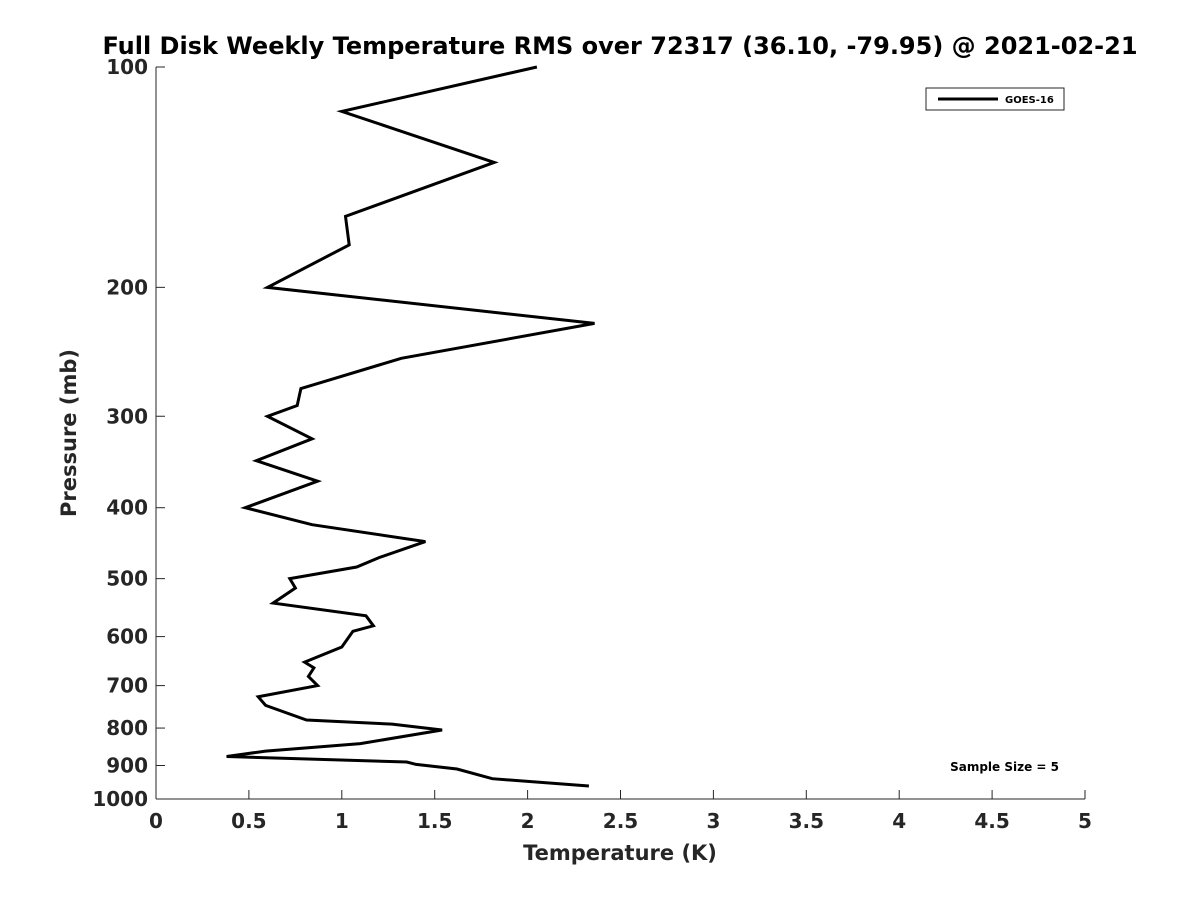 The image size is (1200, 900). I want to click on x-tick-label: 4, so click(899, 821).